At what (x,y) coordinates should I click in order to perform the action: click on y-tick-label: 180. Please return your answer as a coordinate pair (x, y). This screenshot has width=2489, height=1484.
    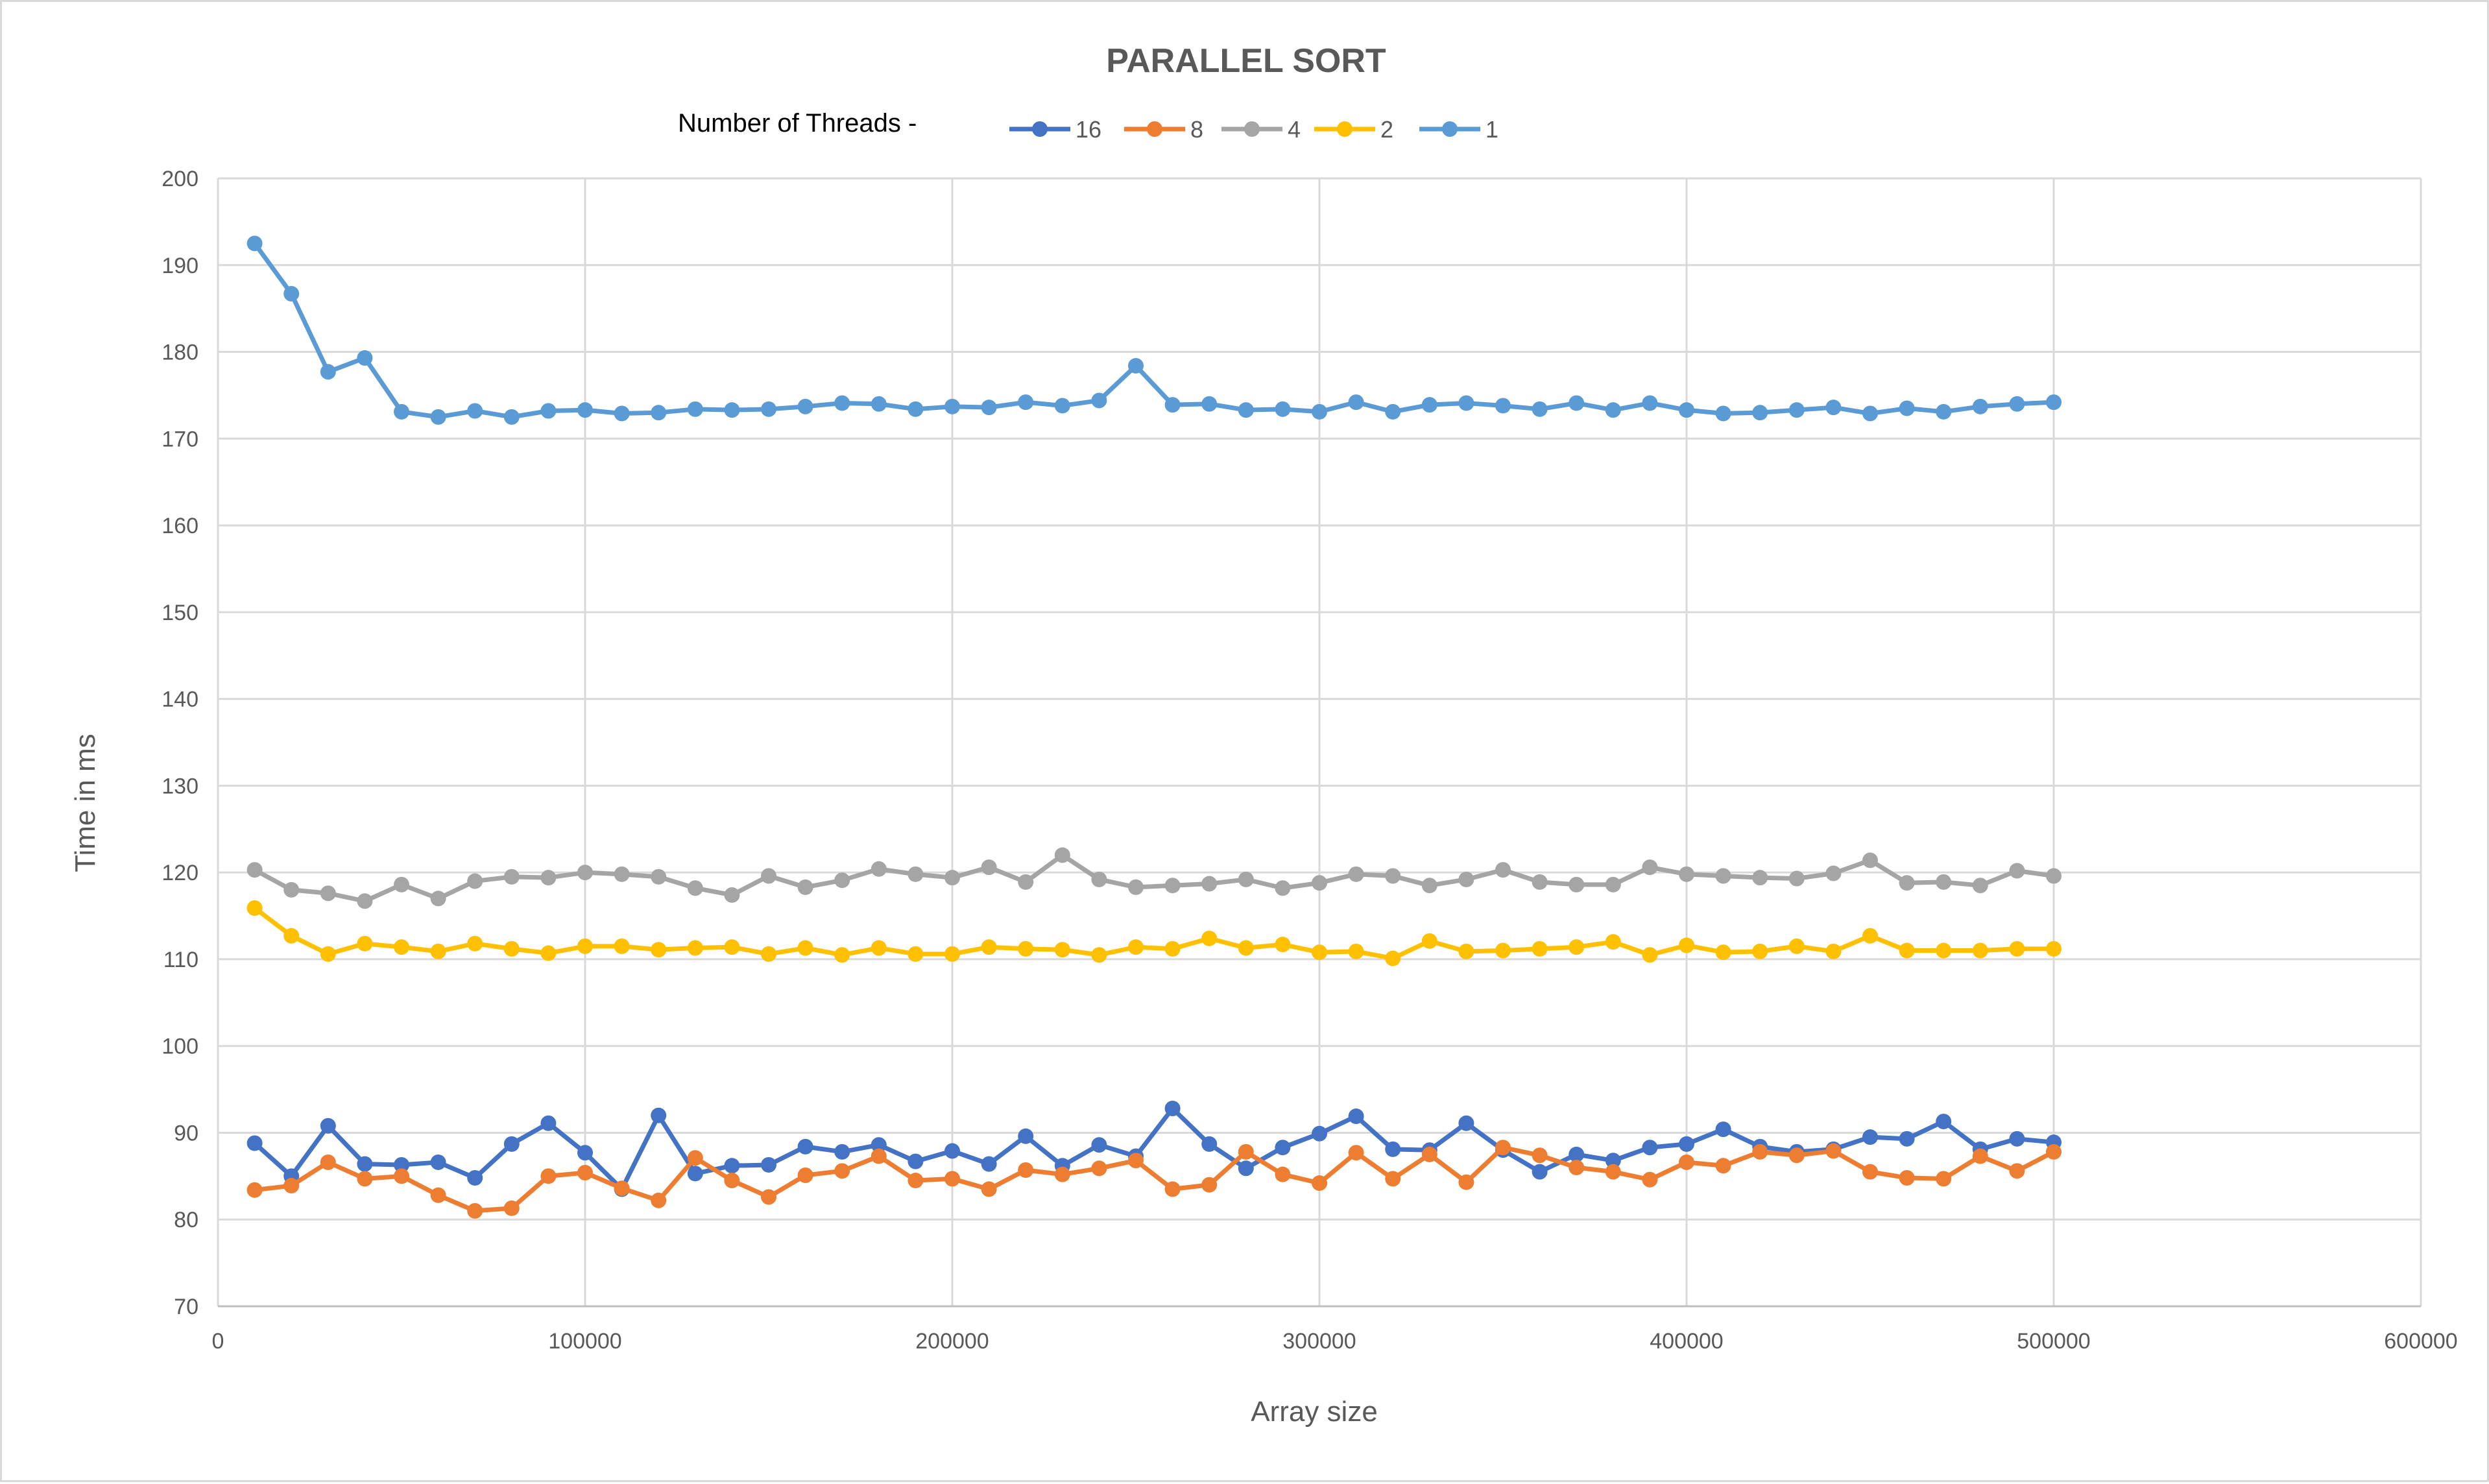
    Looking at the image, I should click on (180, 353).